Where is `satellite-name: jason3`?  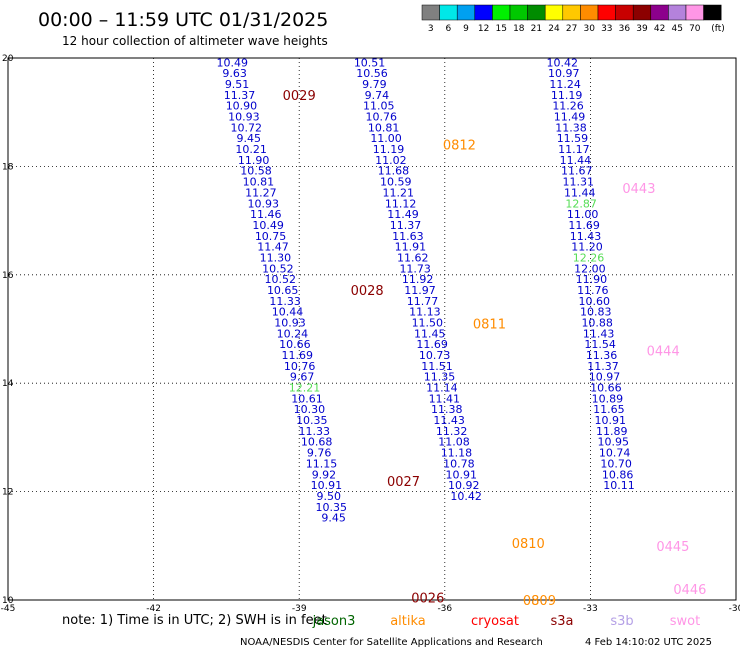 satellite-name: jason3 is located at coordinates (334, 621).